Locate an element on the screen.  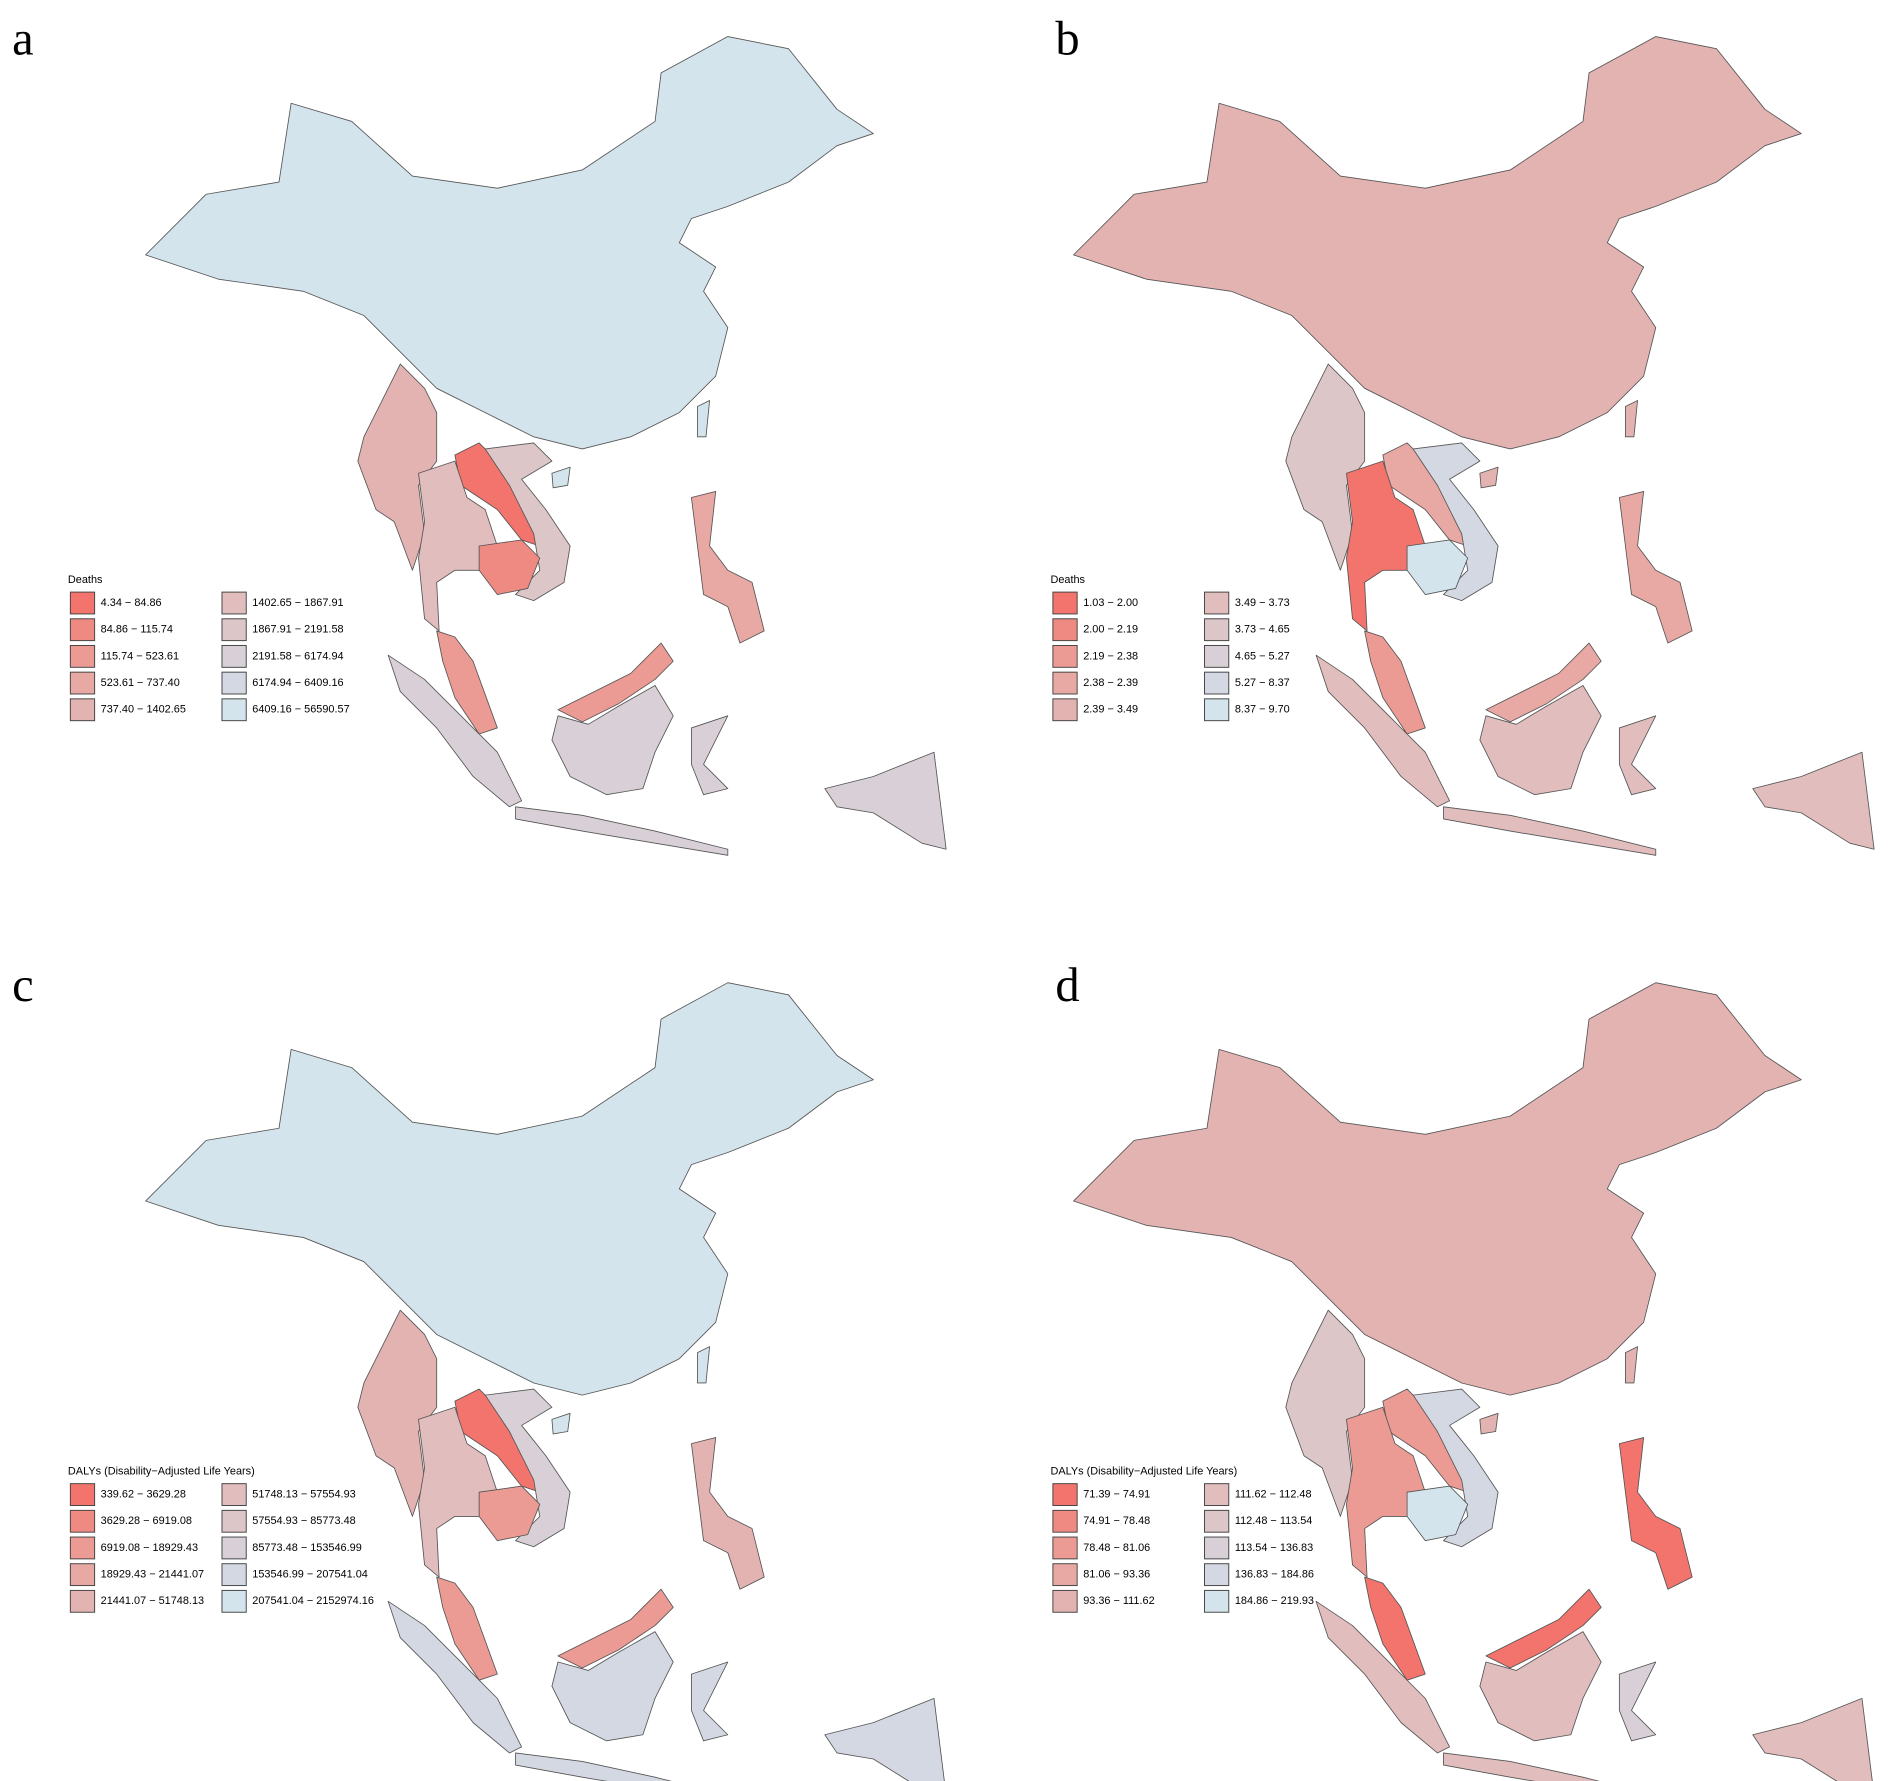
legend-label: 4.34 − 84.86 is located at coordinates (131, 603).